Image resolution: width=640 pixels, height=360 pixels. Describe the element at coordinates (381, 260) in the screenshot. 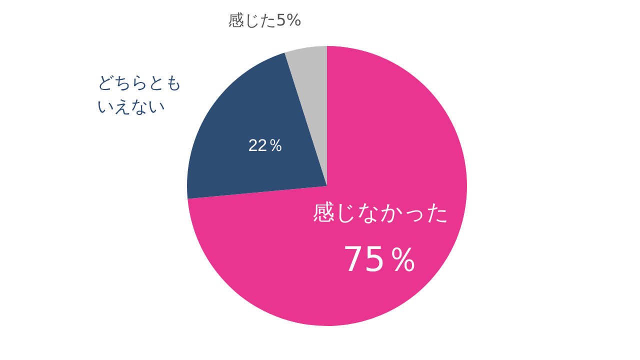

I see `data-label: 75％` at that location.